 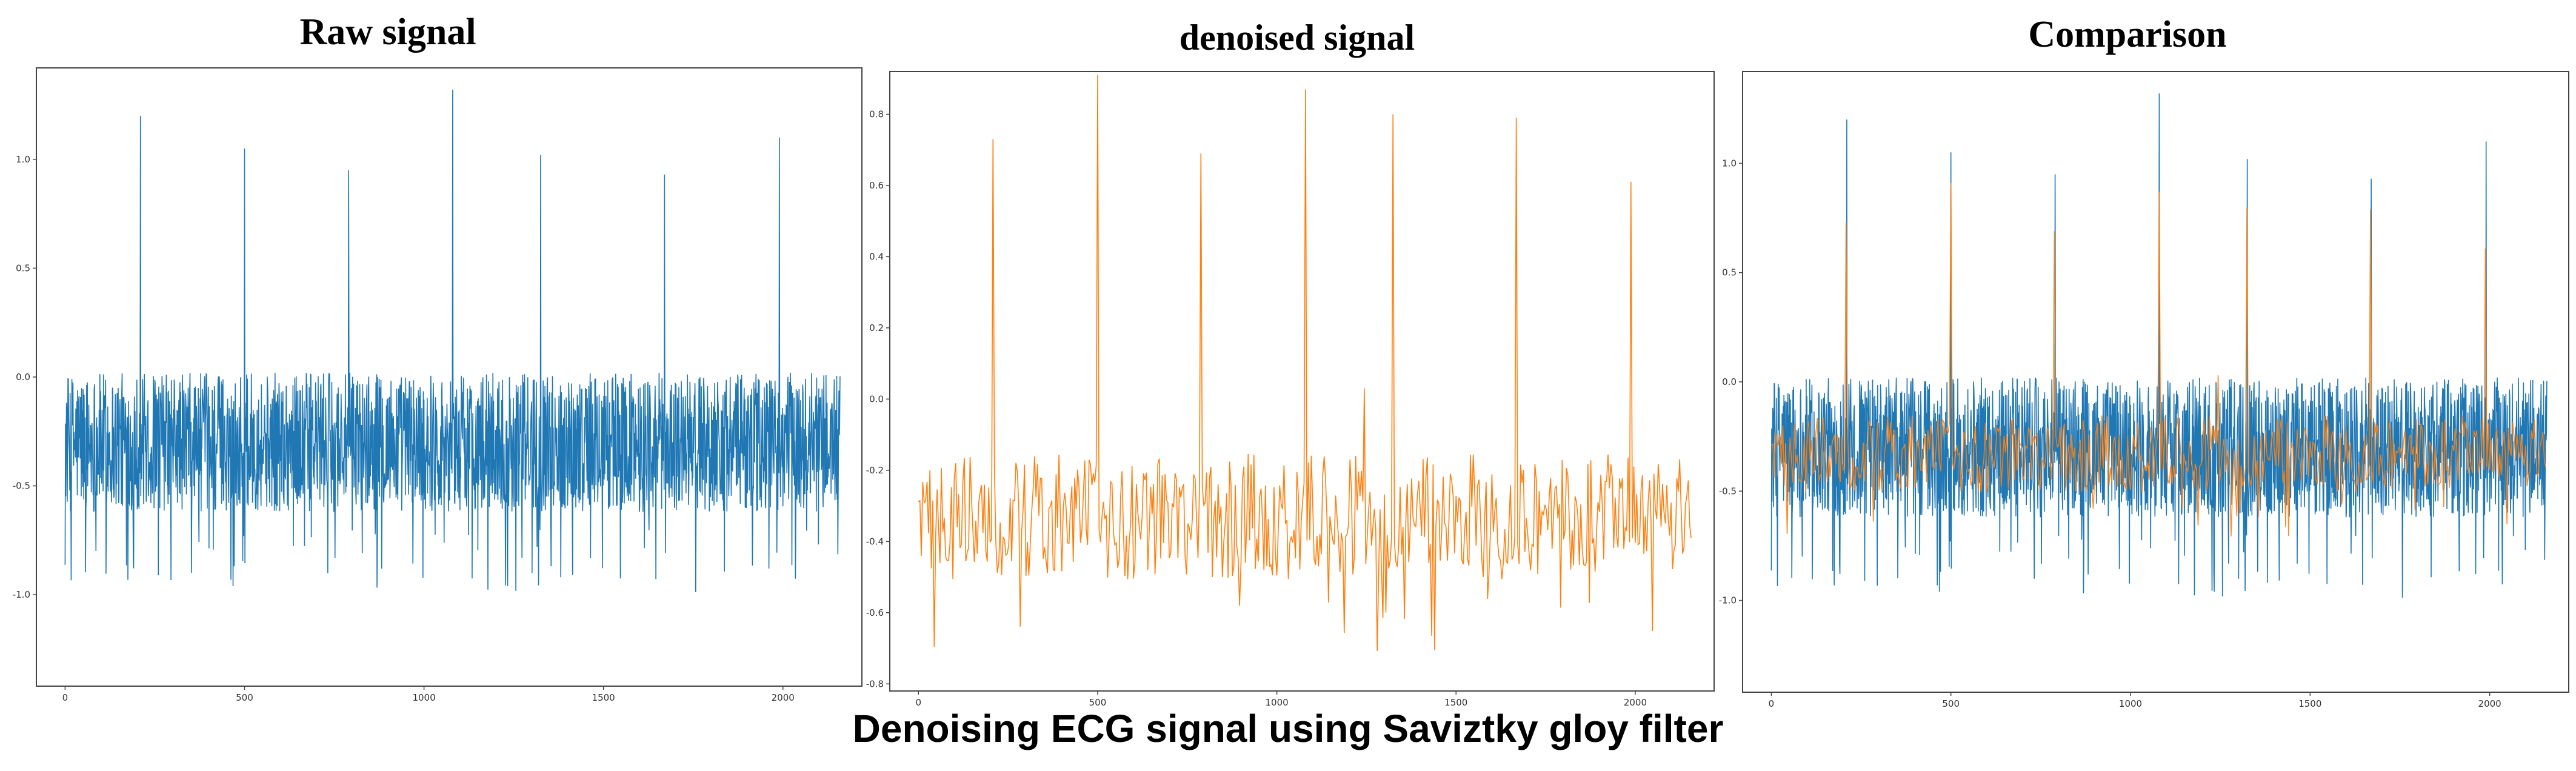 What do you see at coordinates (1297, 38) in the screenshot?
I see `panel-title-denoised: denoised signal` at bounding box center [1297, 38].